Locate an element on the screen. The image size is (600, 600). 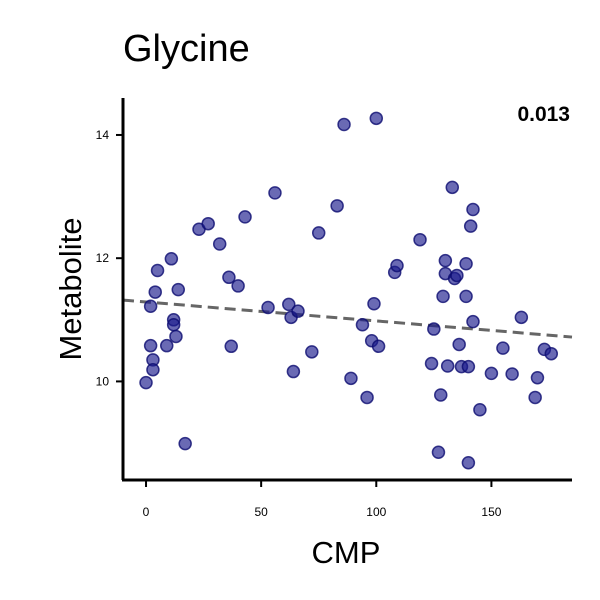
trend-line-layer is located at coordinates (347, 318).